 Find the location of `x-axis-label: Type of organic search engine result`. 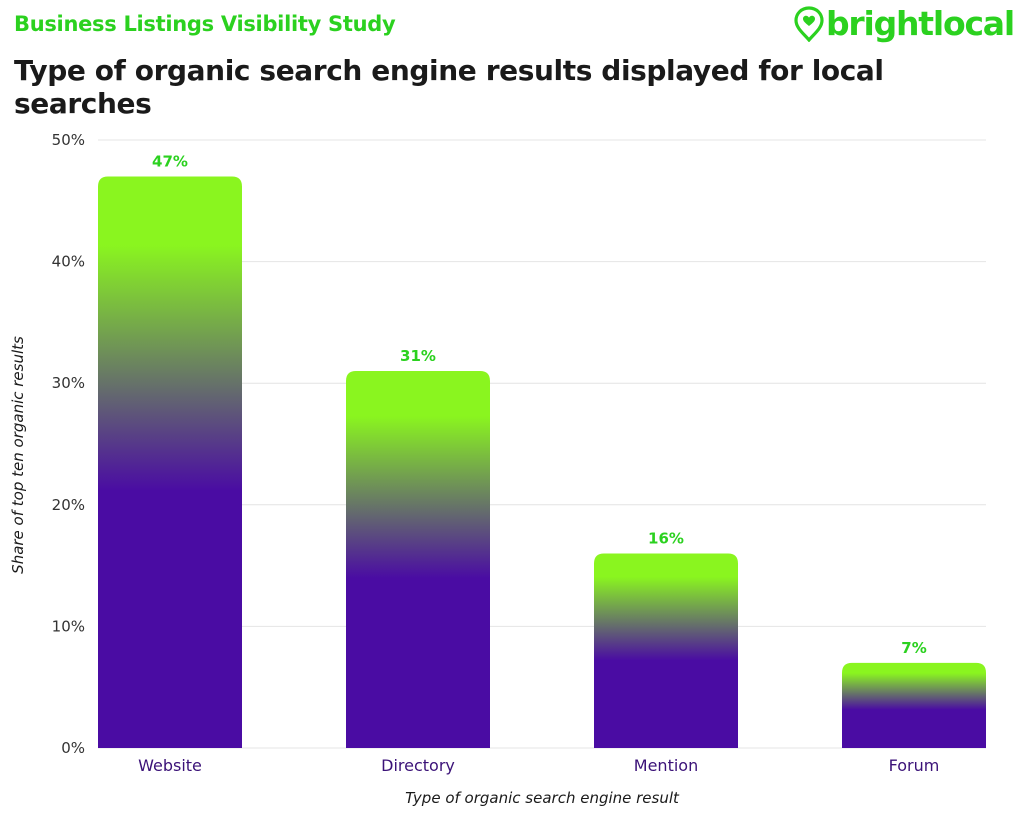

x-axis-label: Type of organic search engine result is located at coordinates (542, 798).